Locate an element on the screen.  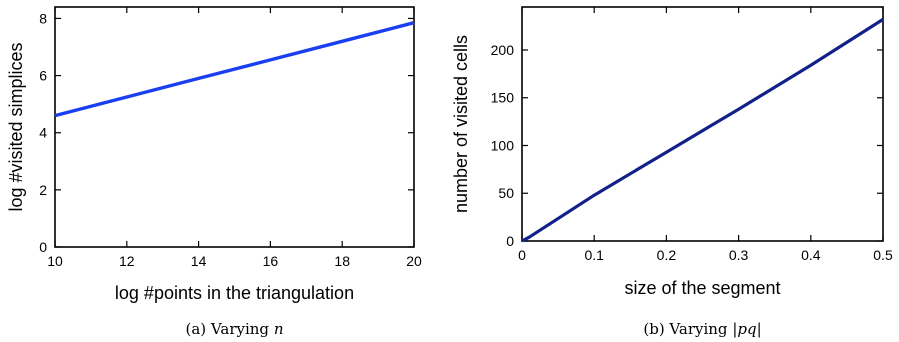
y-tick-label-b: 200 is located at coordinates (503, 50).